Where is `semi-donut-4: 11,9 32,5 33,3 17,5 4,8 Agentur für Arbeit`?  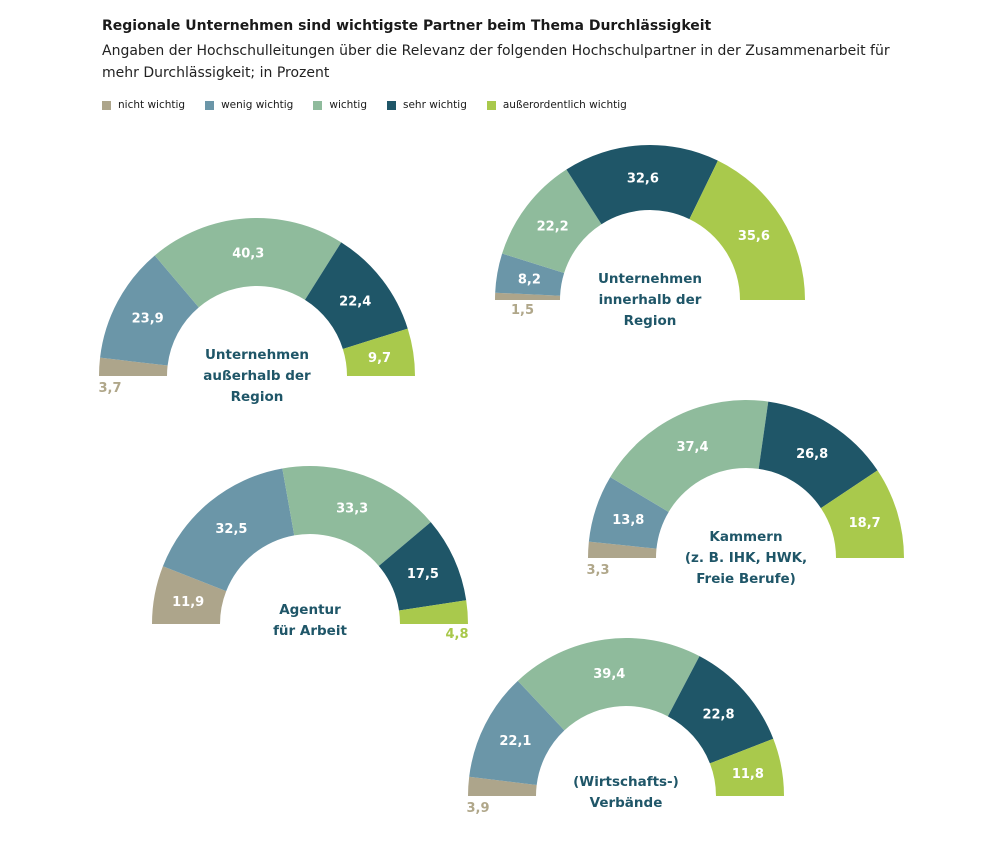 semi-donut-4: 11,9 32,5 33,3 17,5 4,8 Agentur für Arbeit is located at coordinates (310, 553).